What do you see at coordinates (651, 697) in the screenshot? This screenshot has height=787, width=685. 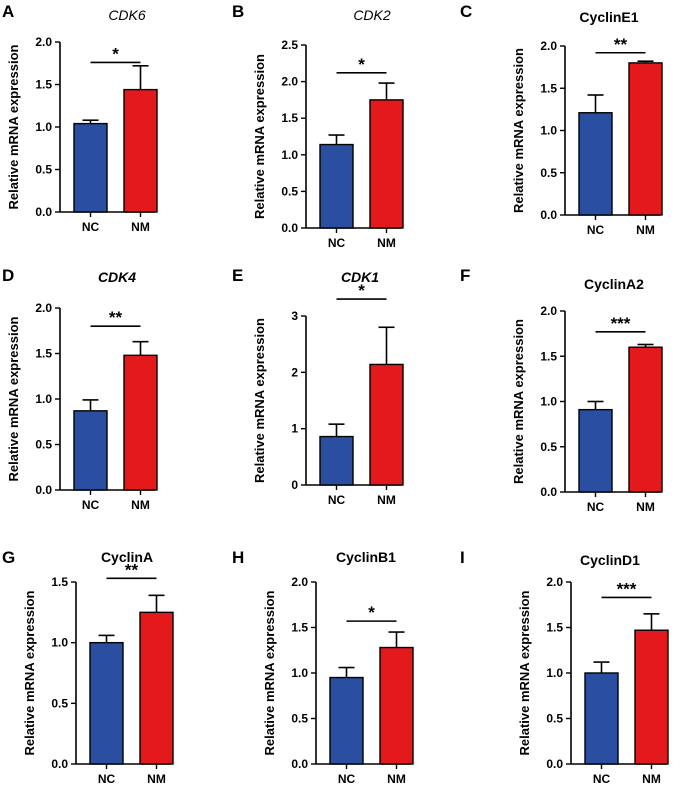 I see `bar-i-nm` at bounding box center [651, 697].